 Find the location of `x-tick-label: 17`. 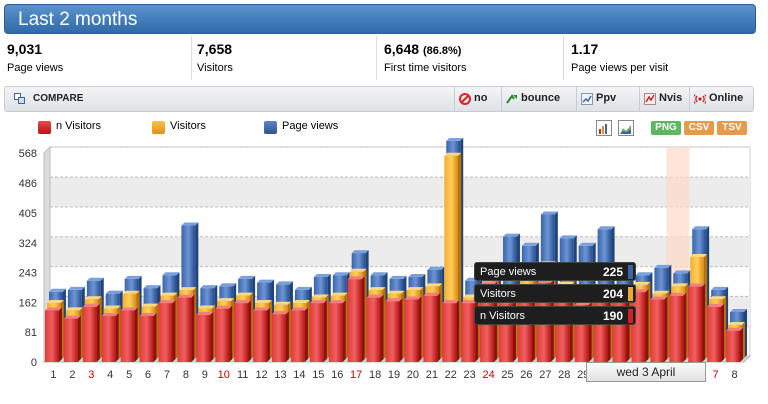

x-tick-label: 17 is located at coordinates (356, 375).